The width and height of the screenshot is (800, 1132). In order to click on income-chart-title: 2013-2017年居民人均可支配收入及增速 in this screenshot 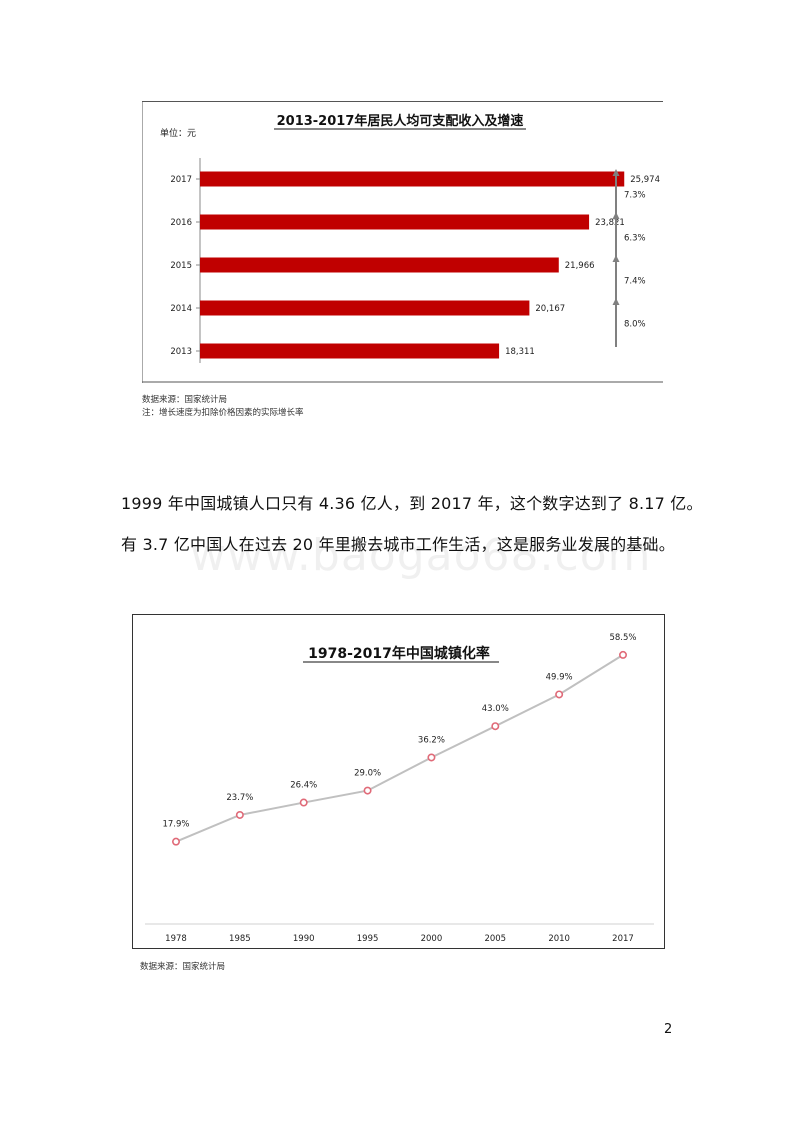, I will do `click(400, 121)`.